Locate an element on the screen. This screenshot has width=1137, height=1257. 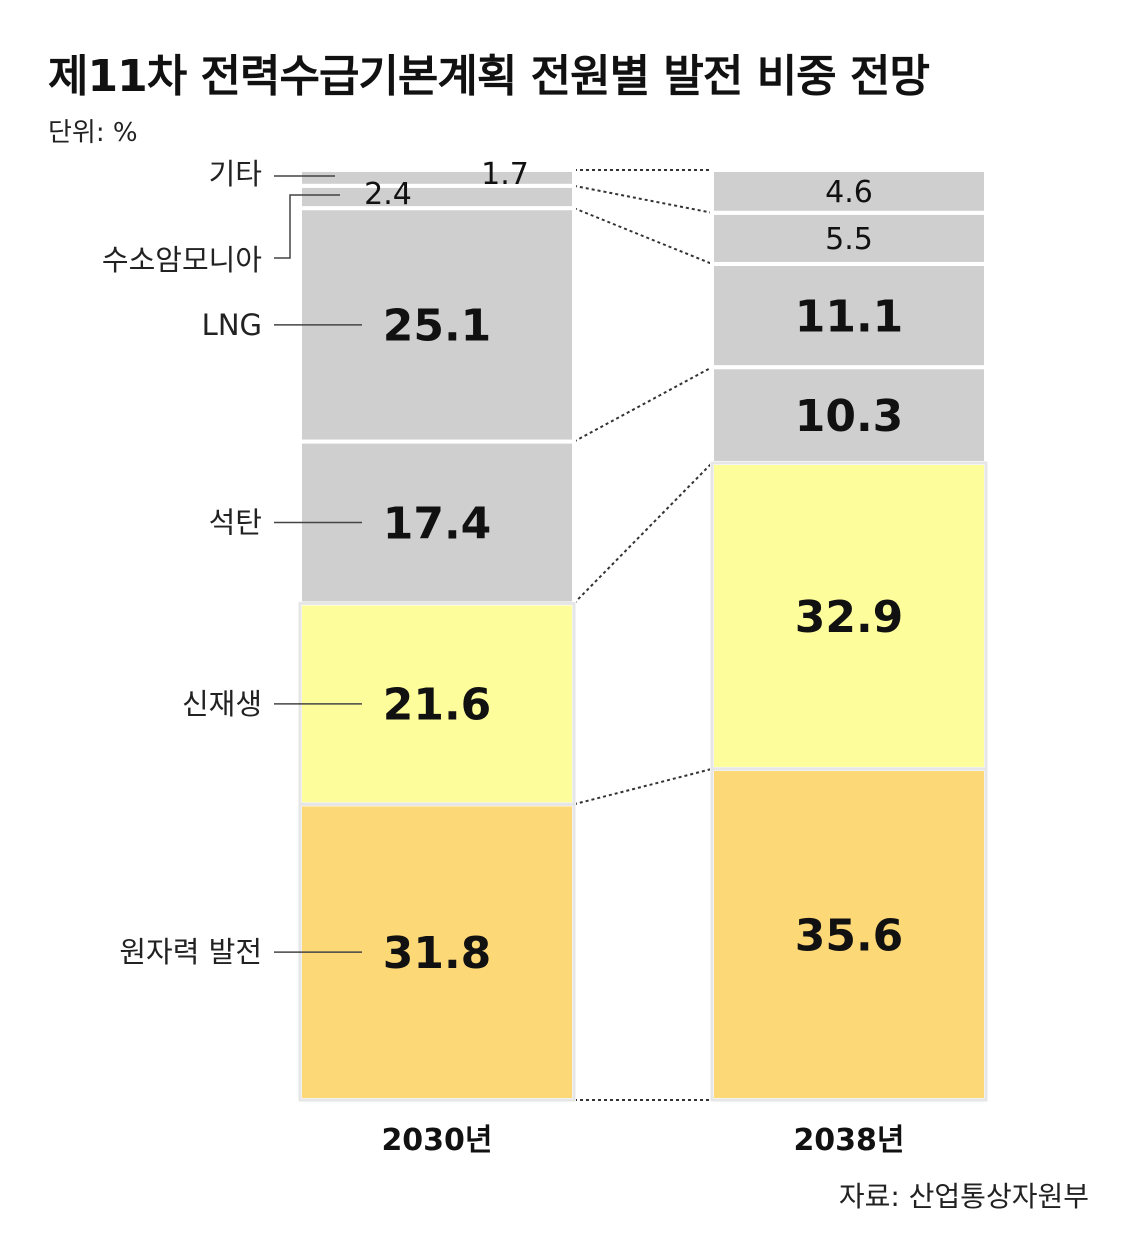
unit-label: 단위: % is located at coordinates (93, 133).